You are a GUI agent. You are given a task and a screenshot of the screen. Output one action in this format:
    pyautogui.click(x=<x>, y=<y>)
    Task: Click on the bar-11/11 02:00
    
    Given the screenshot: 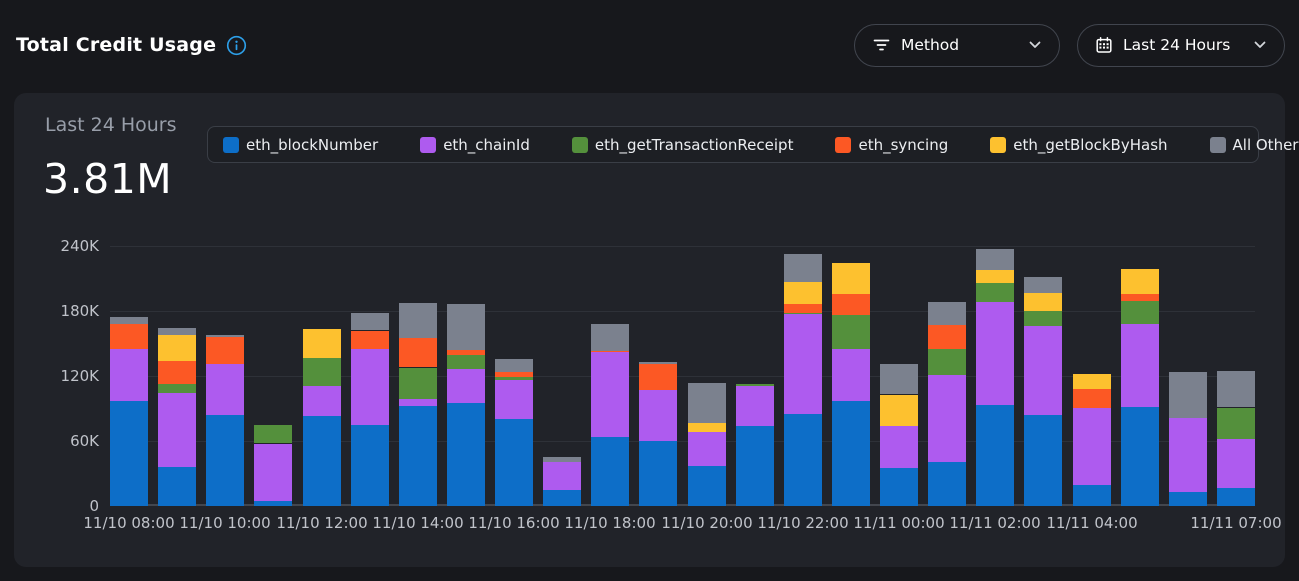 What is the action you would take?
    pyautogui.click(x=995, y=377)
    